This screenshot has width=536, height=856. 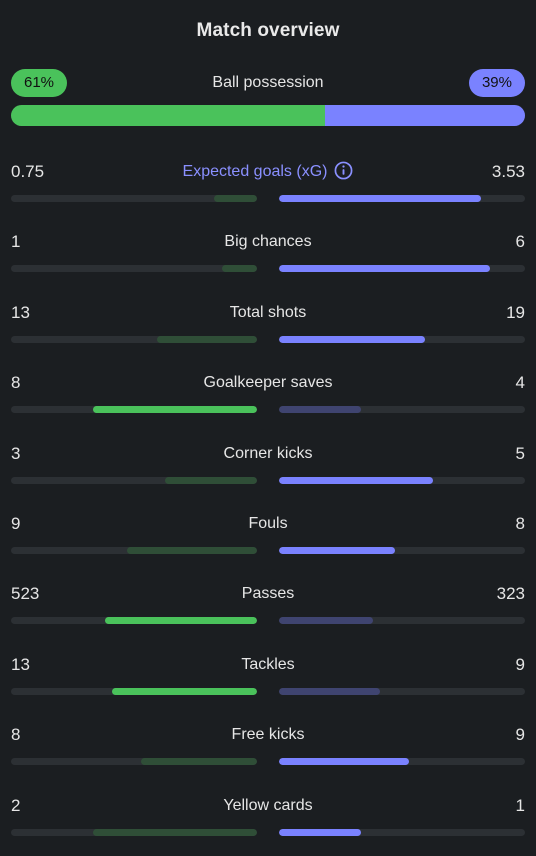 What do you see at coordinates (268, 817) in the screenshot?
I see `stat-row-yellow-cards: 2 Yellow cards 1` at bounding box center [268, 817].